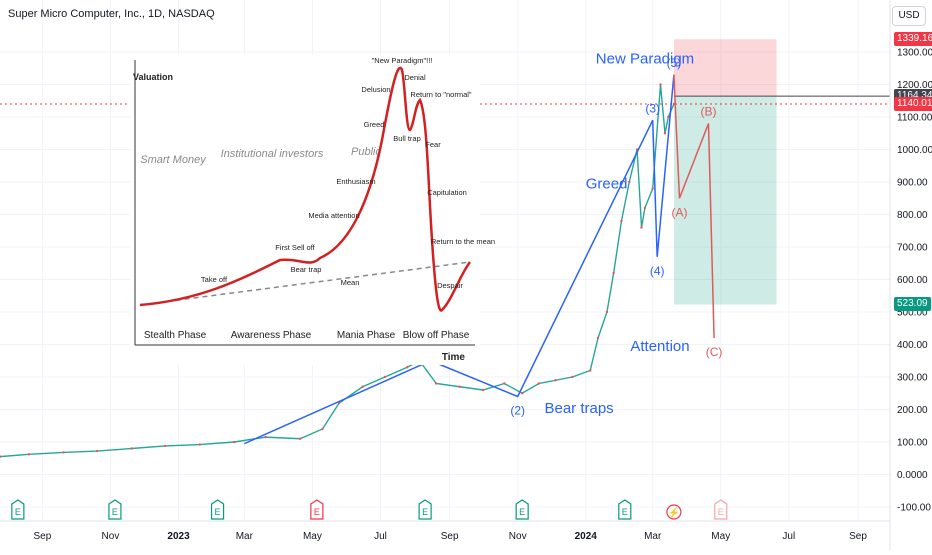  I want to click on cycle-label: Take off, so click(214, 279).